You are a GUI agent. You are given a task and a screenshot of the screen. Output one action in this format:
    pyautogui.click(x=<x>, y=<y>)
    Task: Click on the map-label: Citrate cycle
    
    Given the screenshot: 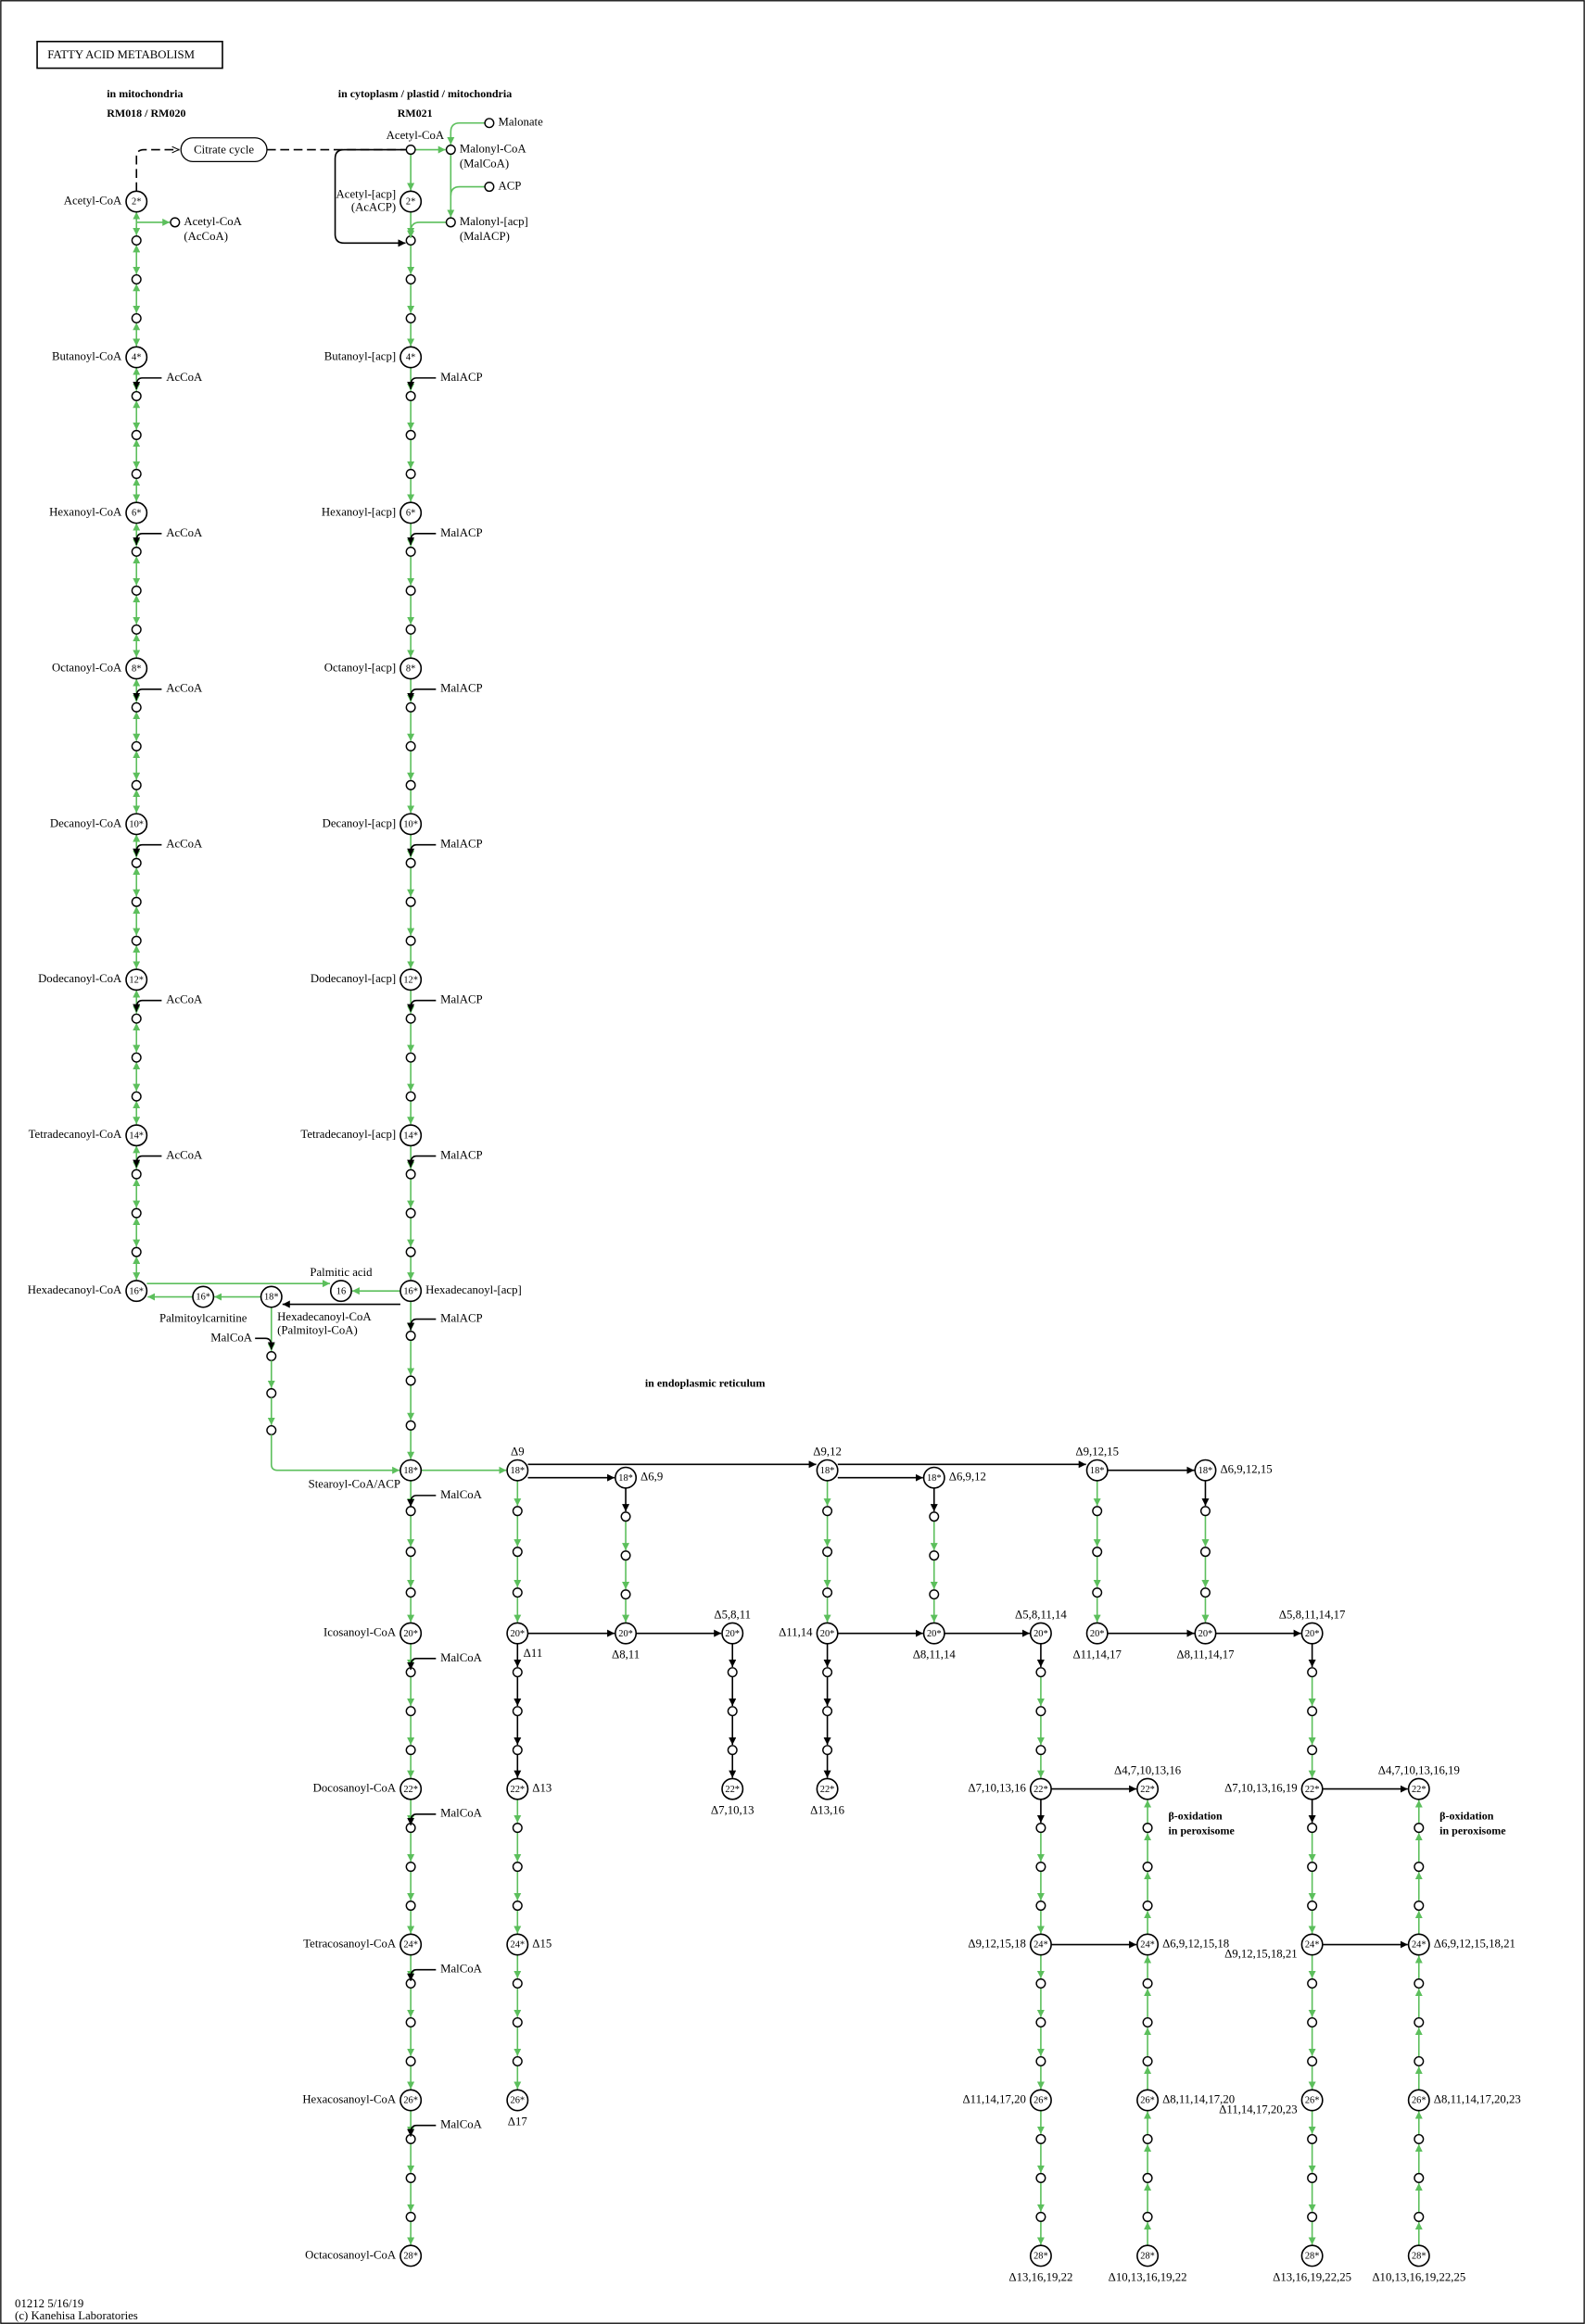 What is the action you would take?
    pyautogui.click(x=224, y=149)
    